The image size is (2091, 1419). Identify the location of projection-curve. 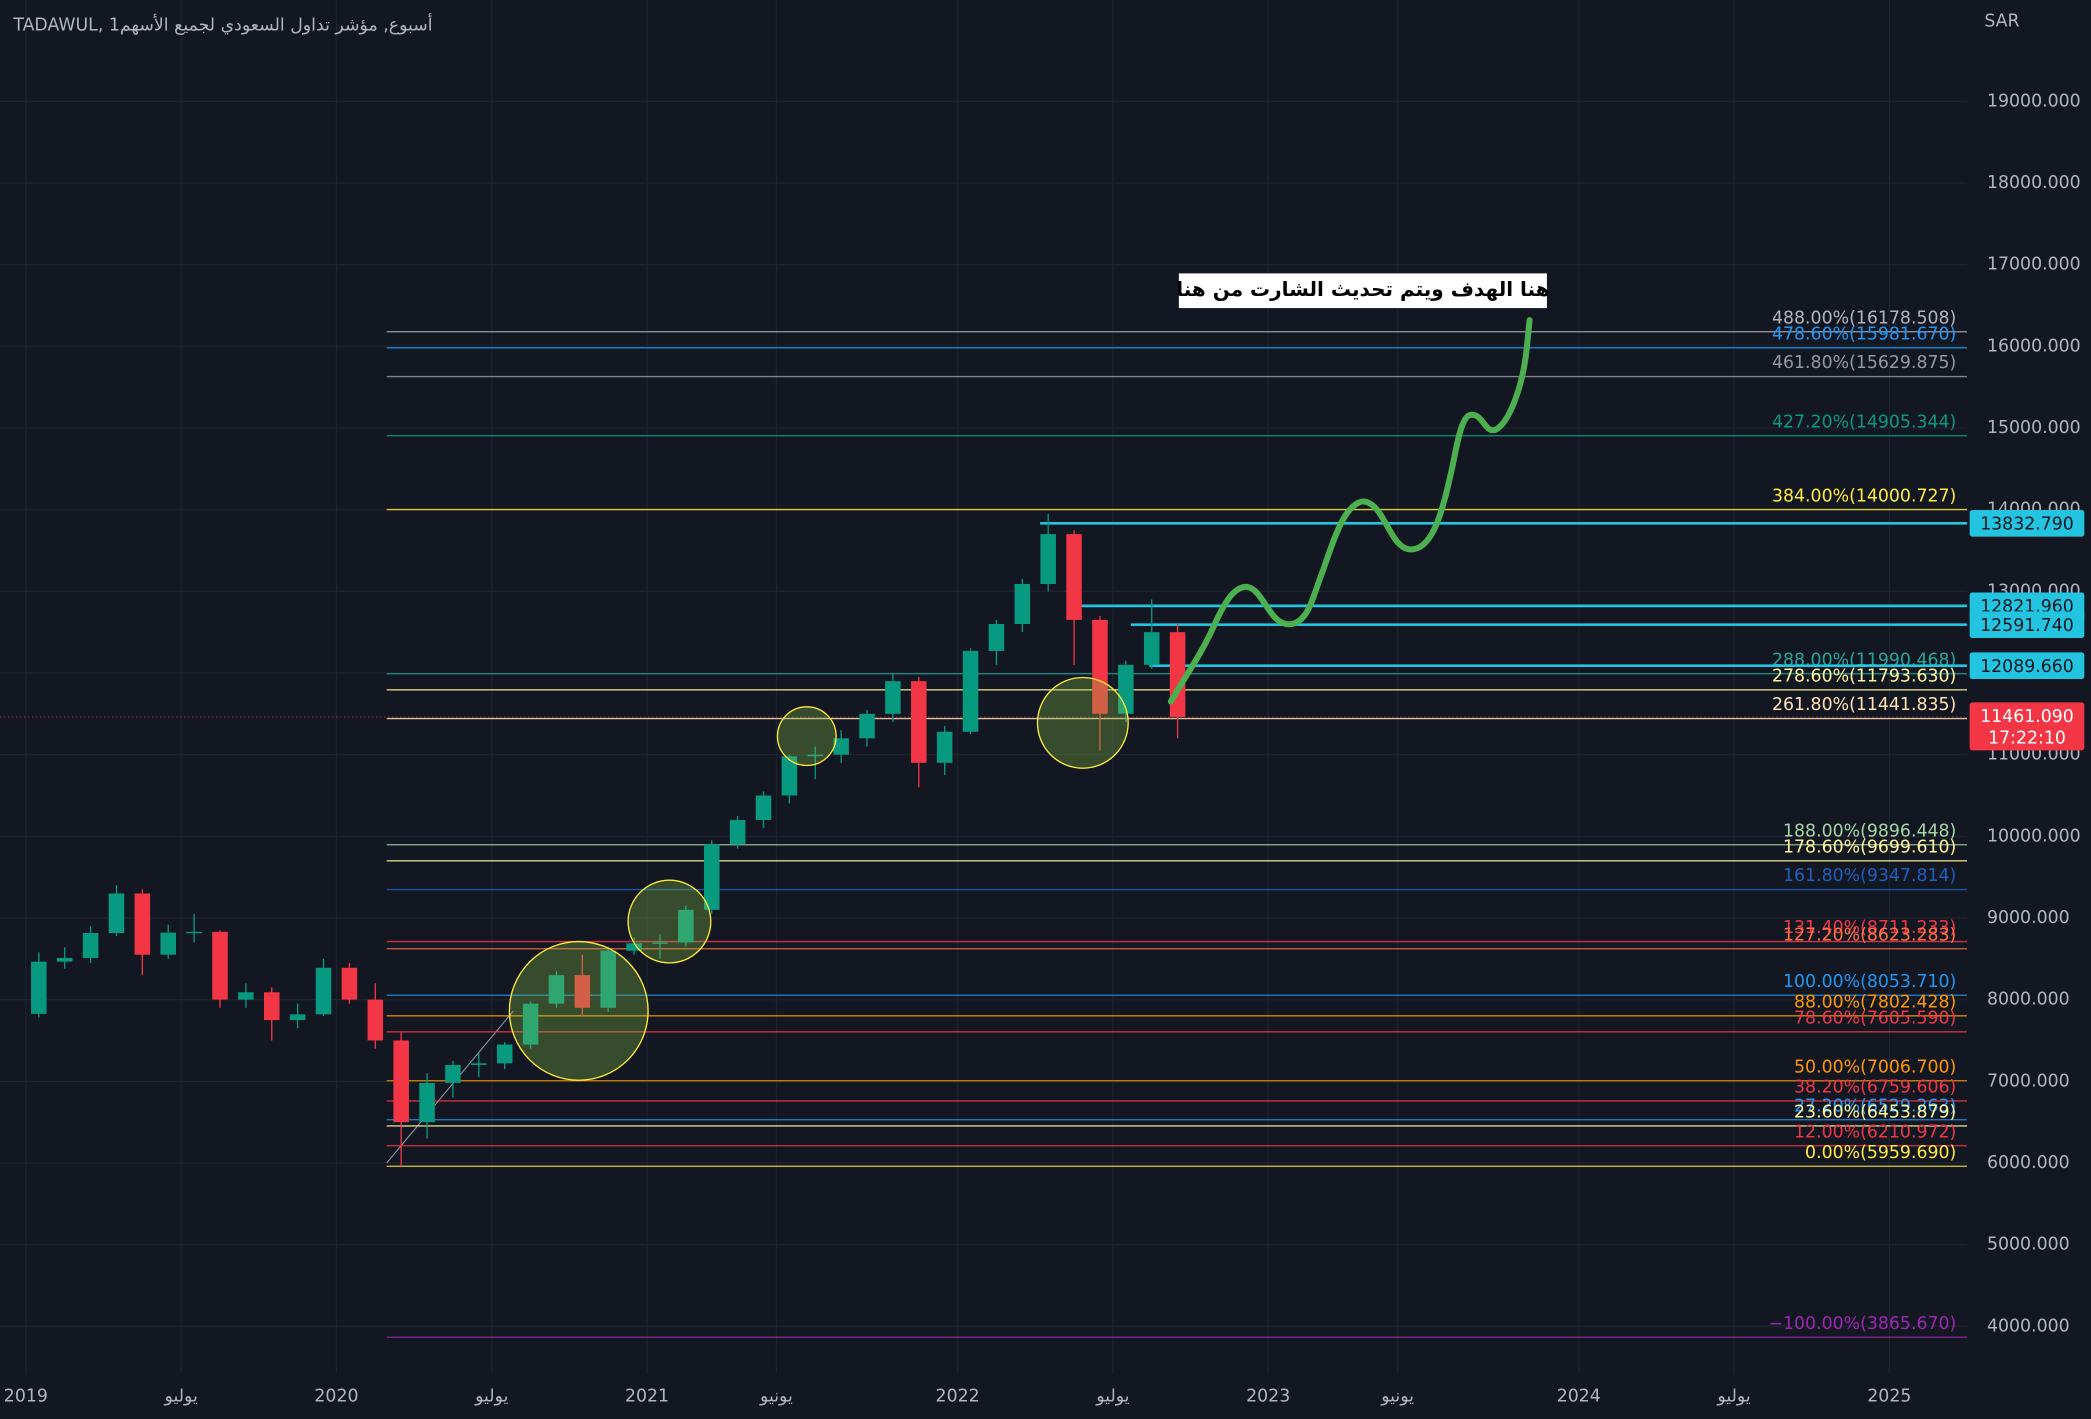
(1350, 511).